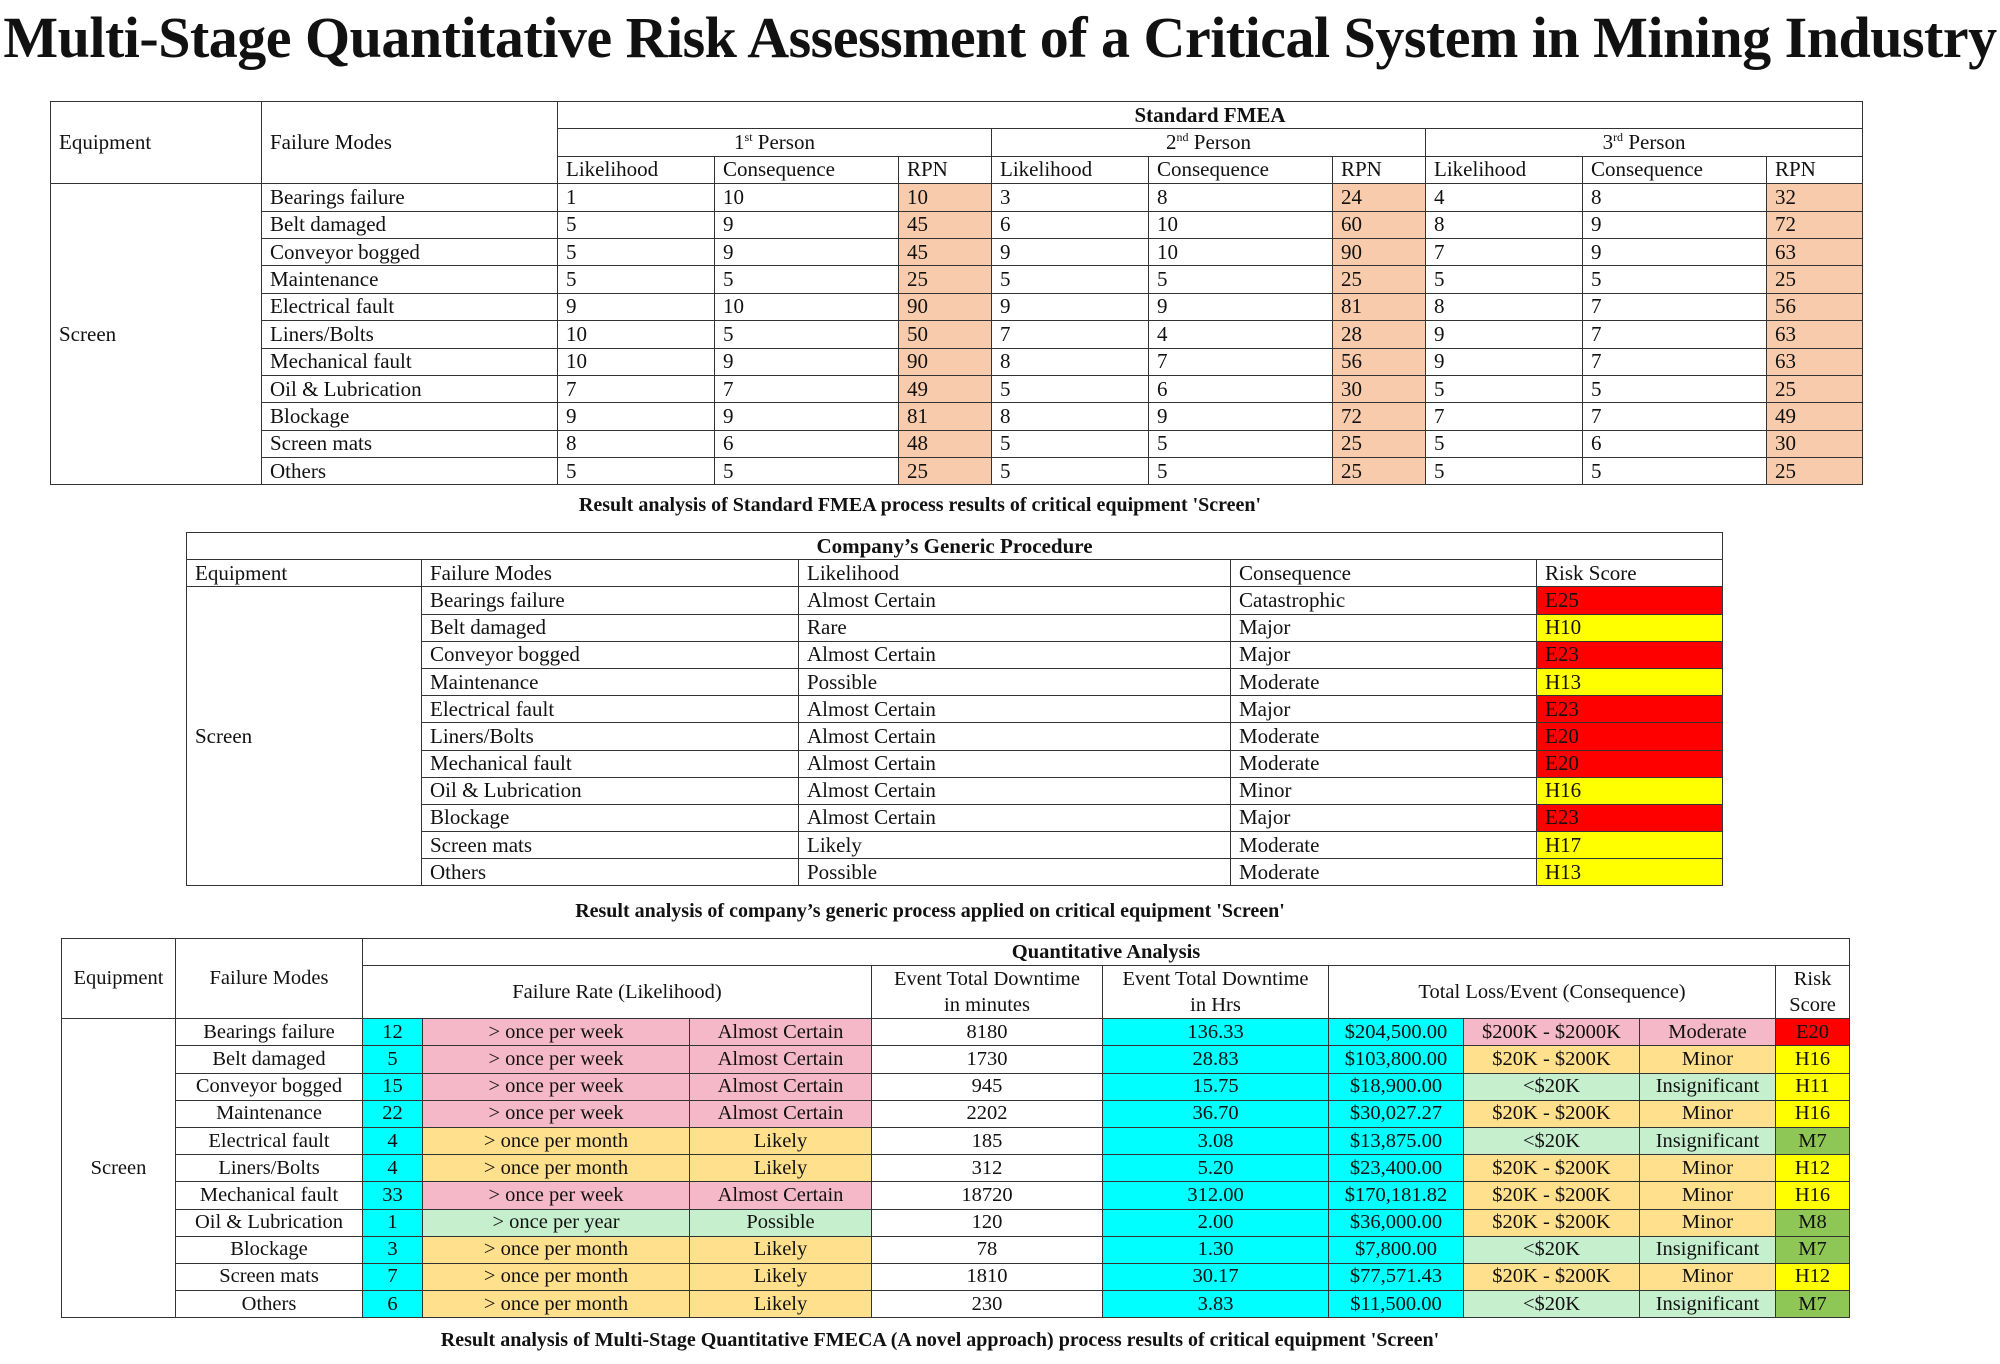 The width and height of the screenshot is (2000, 1364). What do you see at coordinates (1379, 307) in the screenshot?
I see `rpn-cell: 81` at bounding box center [1379, 307].